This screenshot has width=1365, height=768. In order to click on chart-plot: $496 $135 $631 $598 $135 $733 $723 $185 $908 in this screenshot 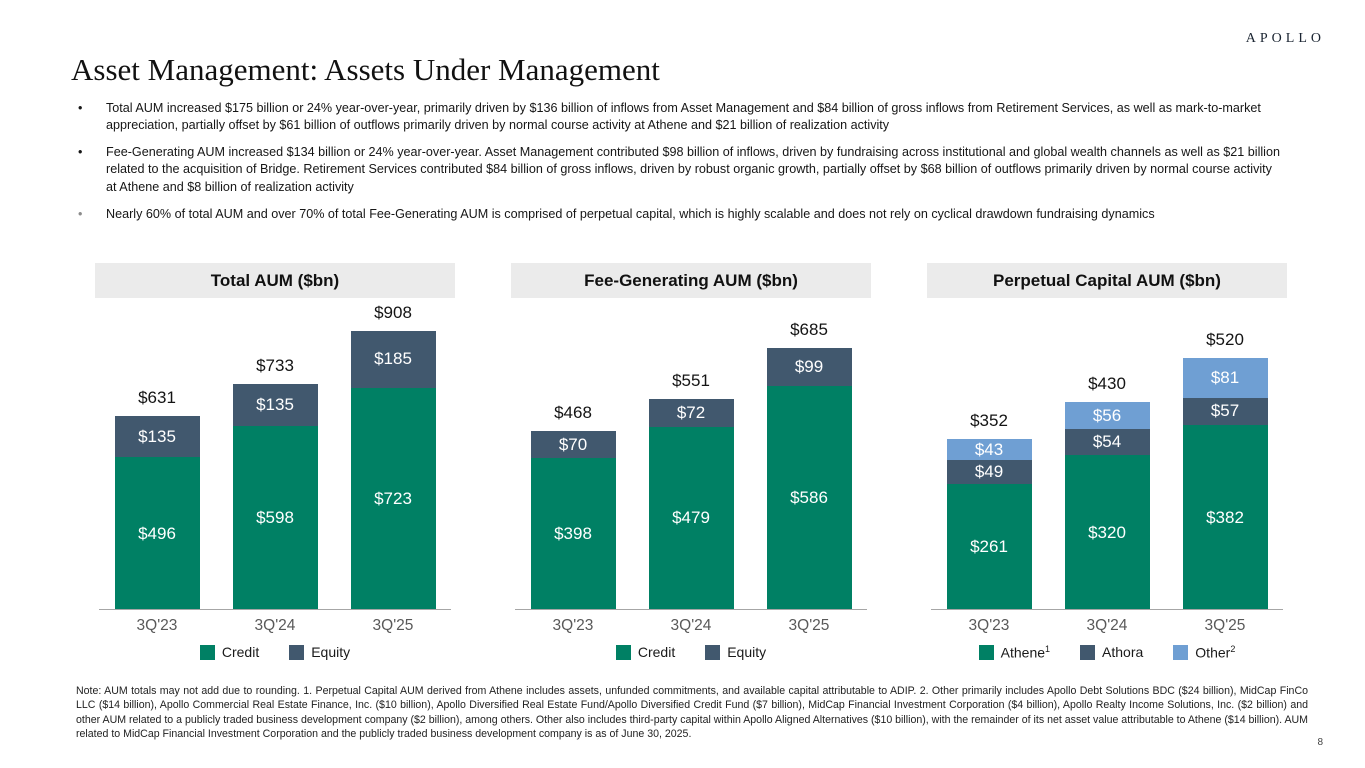, I will do `click(275, 456)`.